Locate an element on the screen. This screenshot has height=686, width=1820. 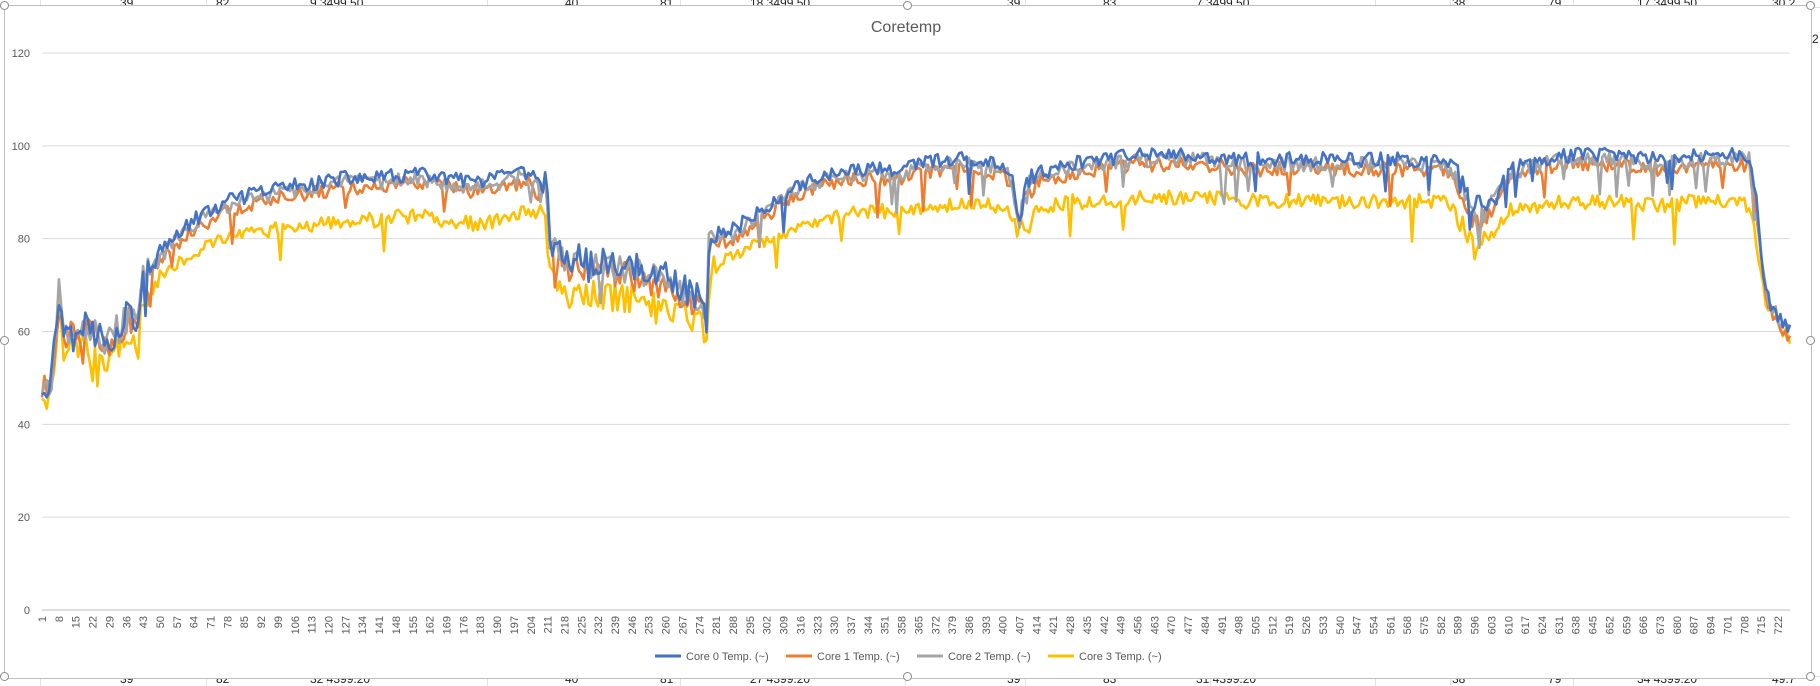
x-tick-label: 491 is located at coordinates (1223, 625).